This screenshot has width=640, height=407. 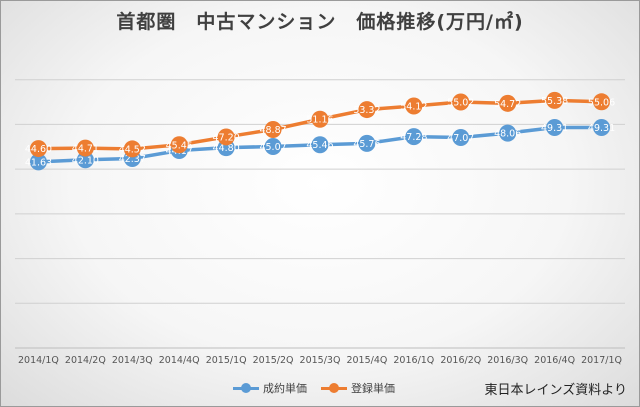 I want to click on x-tick-label: 2014/4Q, so click(x=179, y=360).